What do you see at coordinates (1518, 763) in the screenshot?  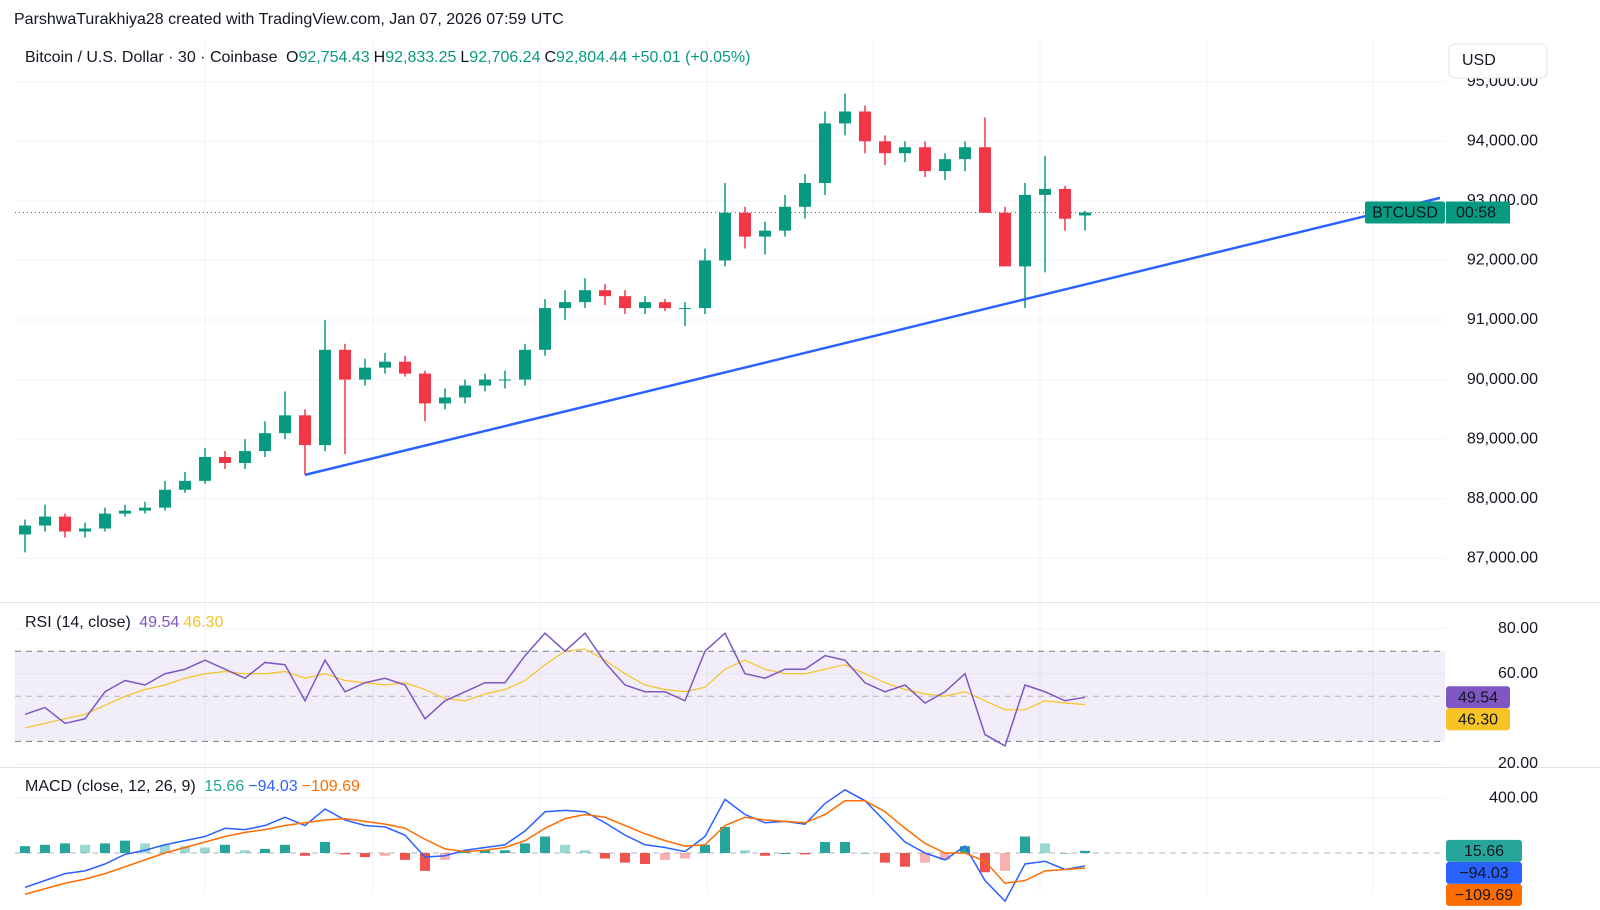 I see `y-tick-label: 20.00` at bounding box center [1518, 763].